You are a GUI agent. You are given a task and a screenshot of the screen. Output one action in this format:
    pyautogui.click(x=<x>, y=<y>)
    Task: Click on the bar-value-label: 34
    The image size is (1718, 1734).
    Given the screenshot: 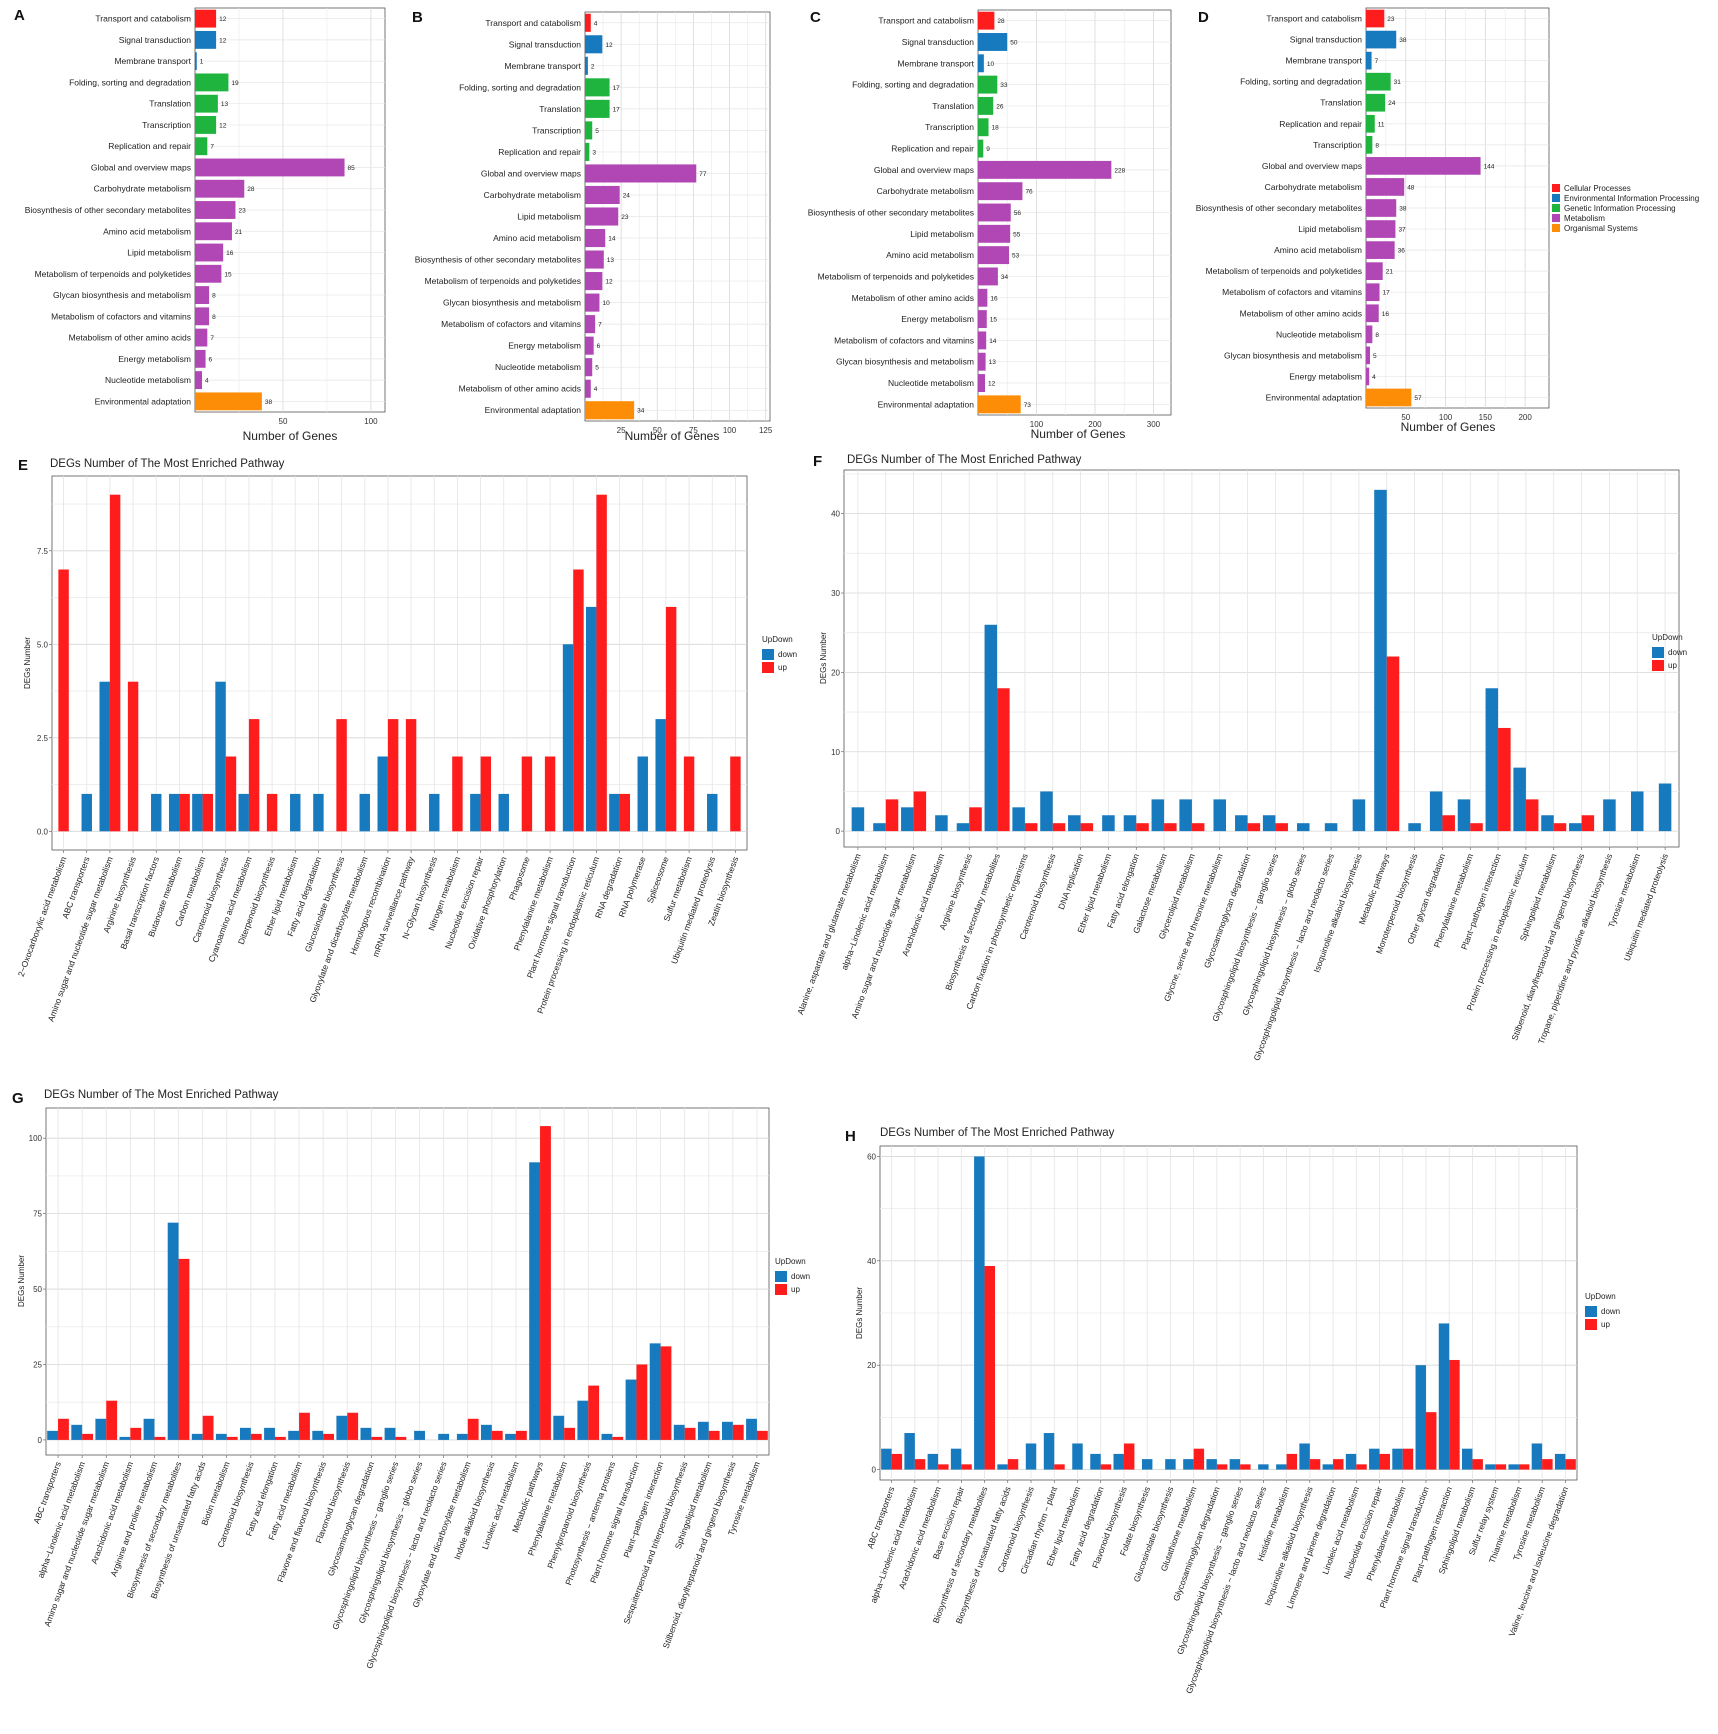 What is the action you would take?
    pyautogui.click(x=1005, y=277)
    